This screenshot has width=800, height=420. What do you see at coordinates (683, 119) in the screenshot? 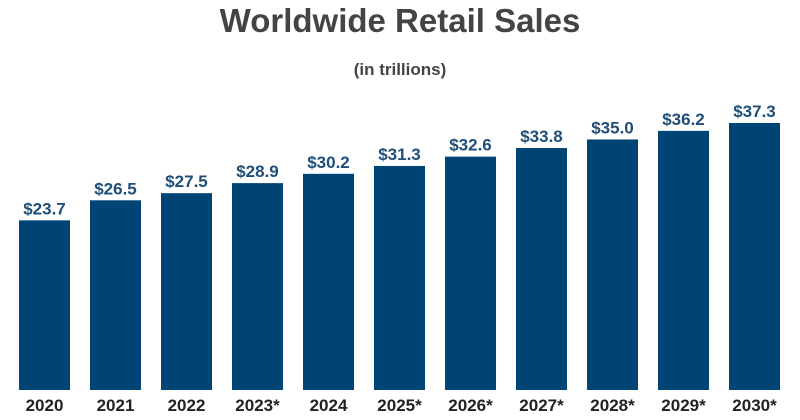
I see `data-label-2029-projected: $36.2` at bounding box center [683, 119].